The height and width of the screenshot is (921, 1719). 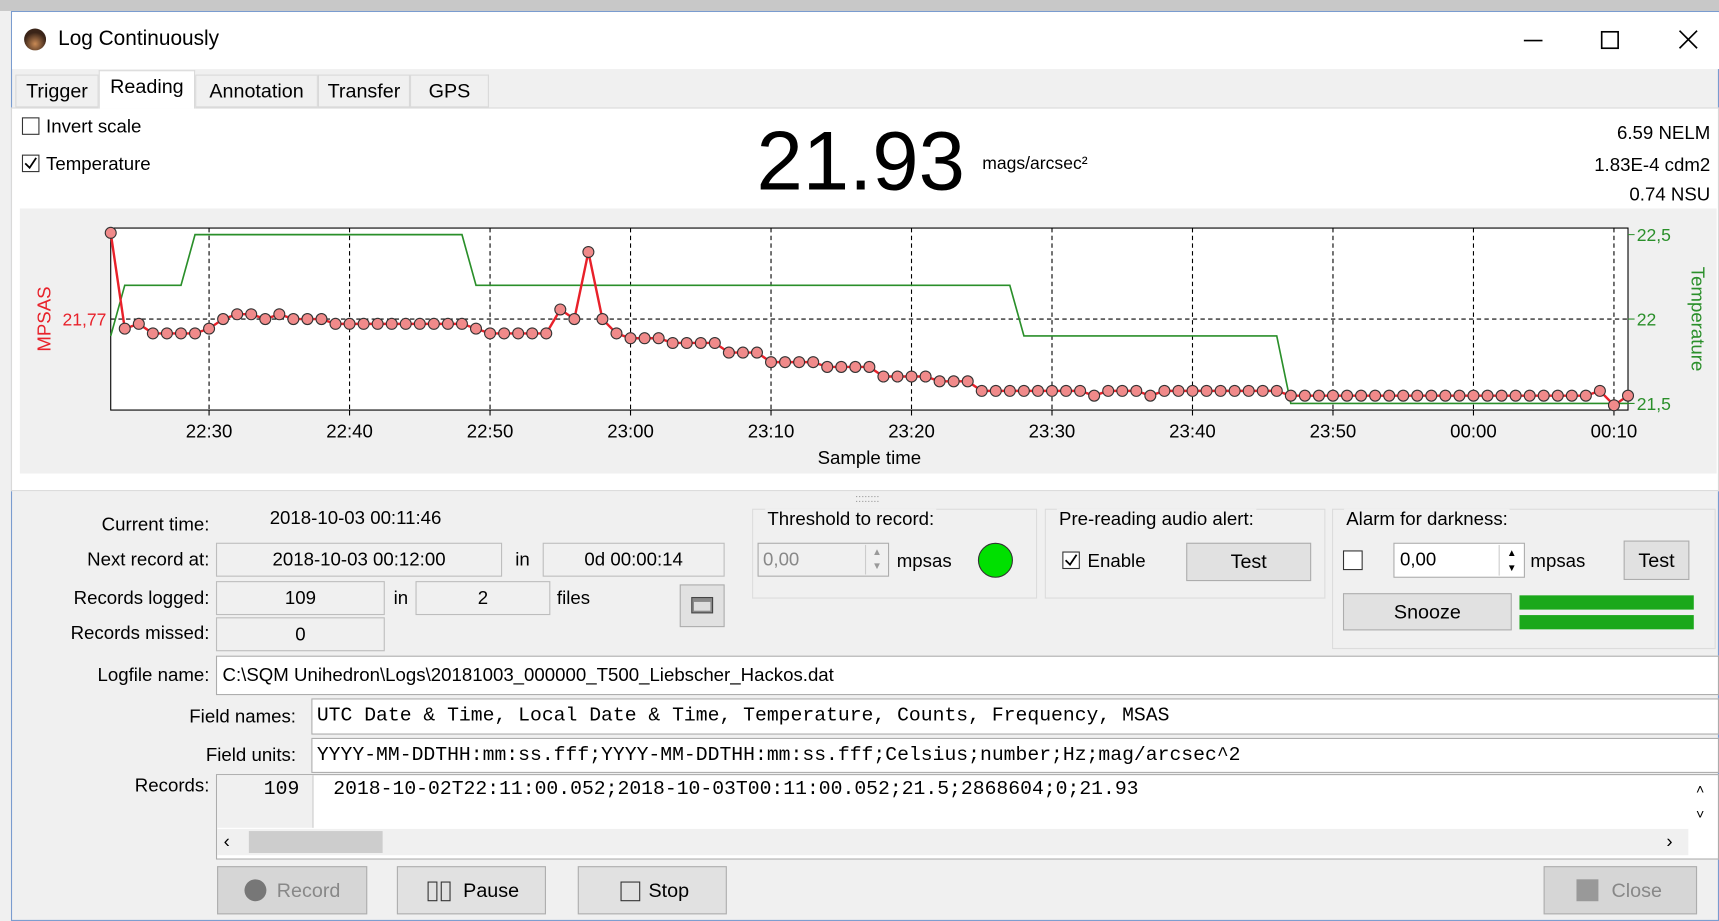 I want to click on scroll-left: ‹, so click(x=226, y=841).